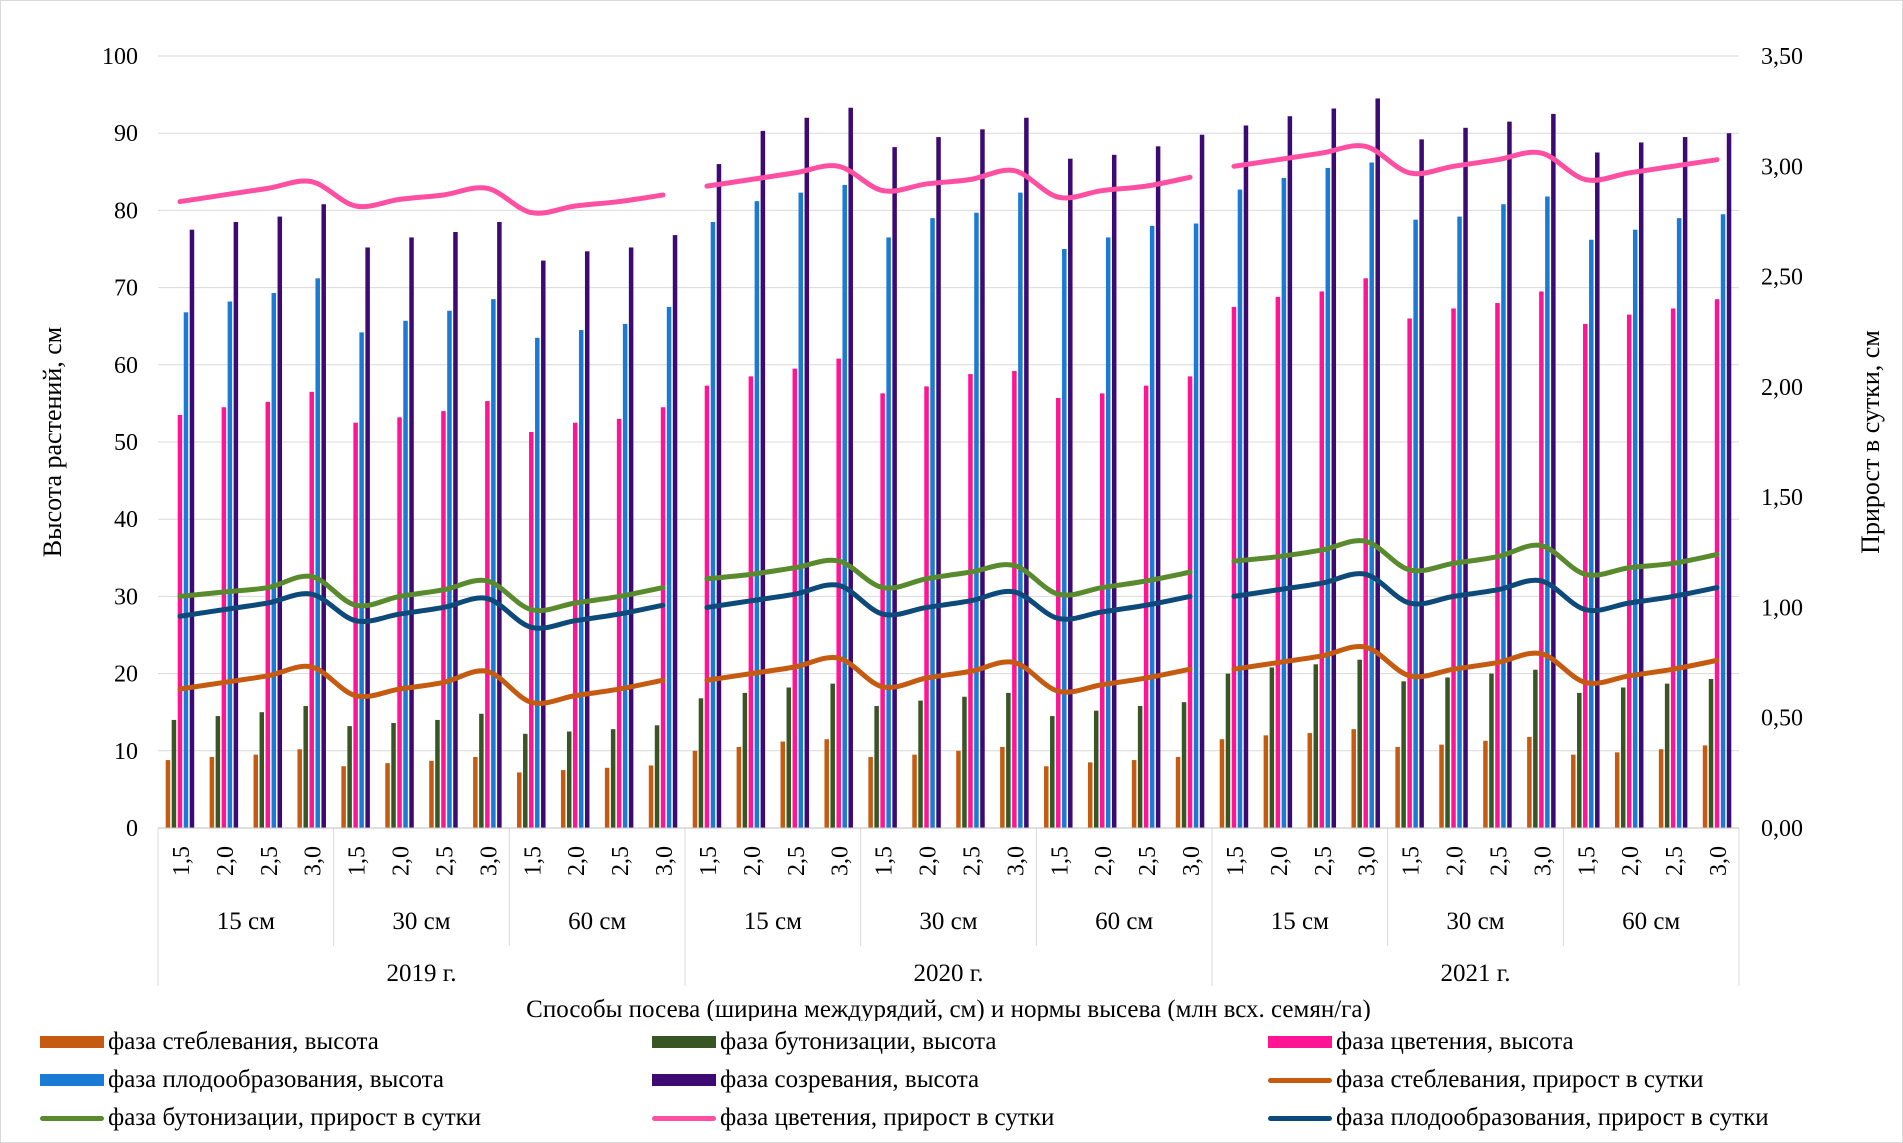 The height and width of the screenshot is (1143, 1903). Describe the element at coordinates (853, 1118) in the screenshot. I see `legend-item: фаза цветения, прирост в сутки` at that location.